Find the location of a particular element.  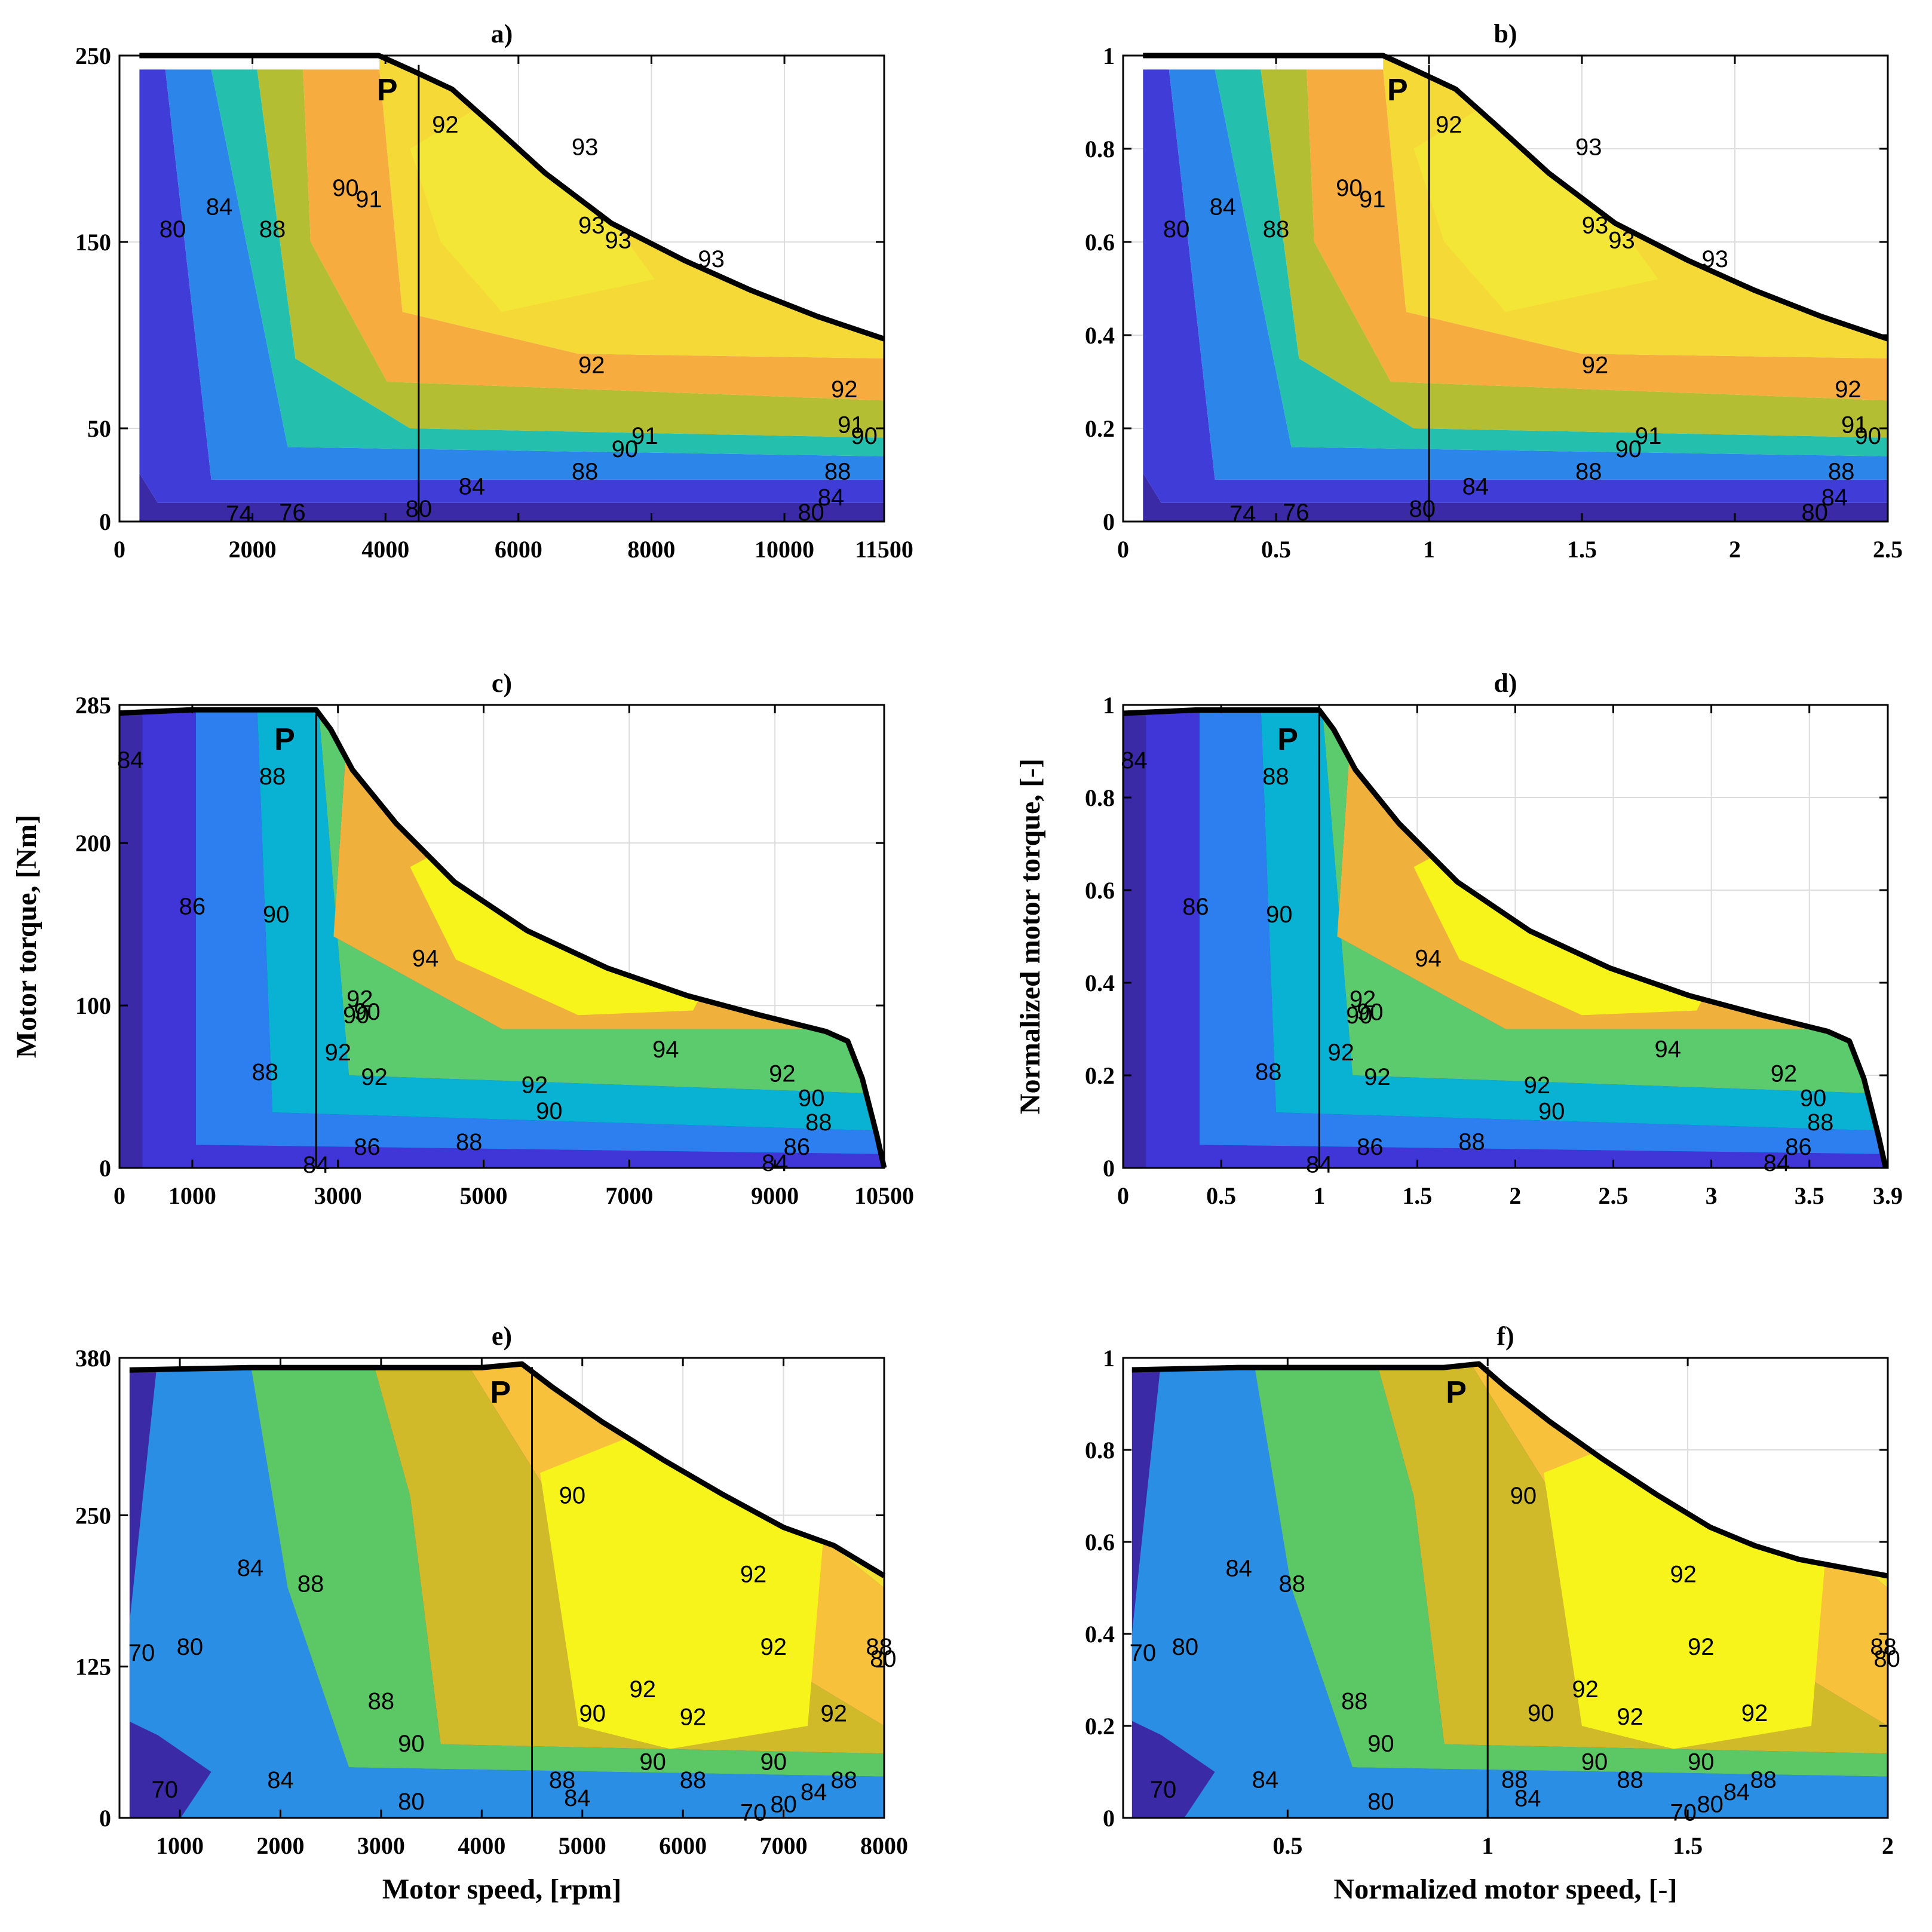

x-tick-label: 3.5 is located at coordinates (1810, 1195).